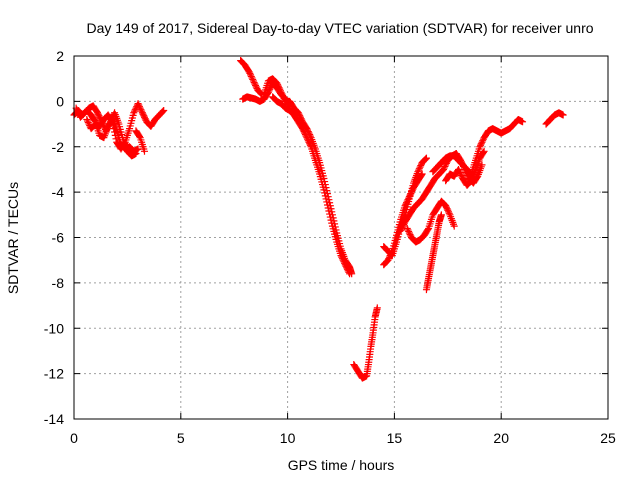 This screenshot has width=640, height=480. I want to click on y-tick-label: -2, so click(58, 147).